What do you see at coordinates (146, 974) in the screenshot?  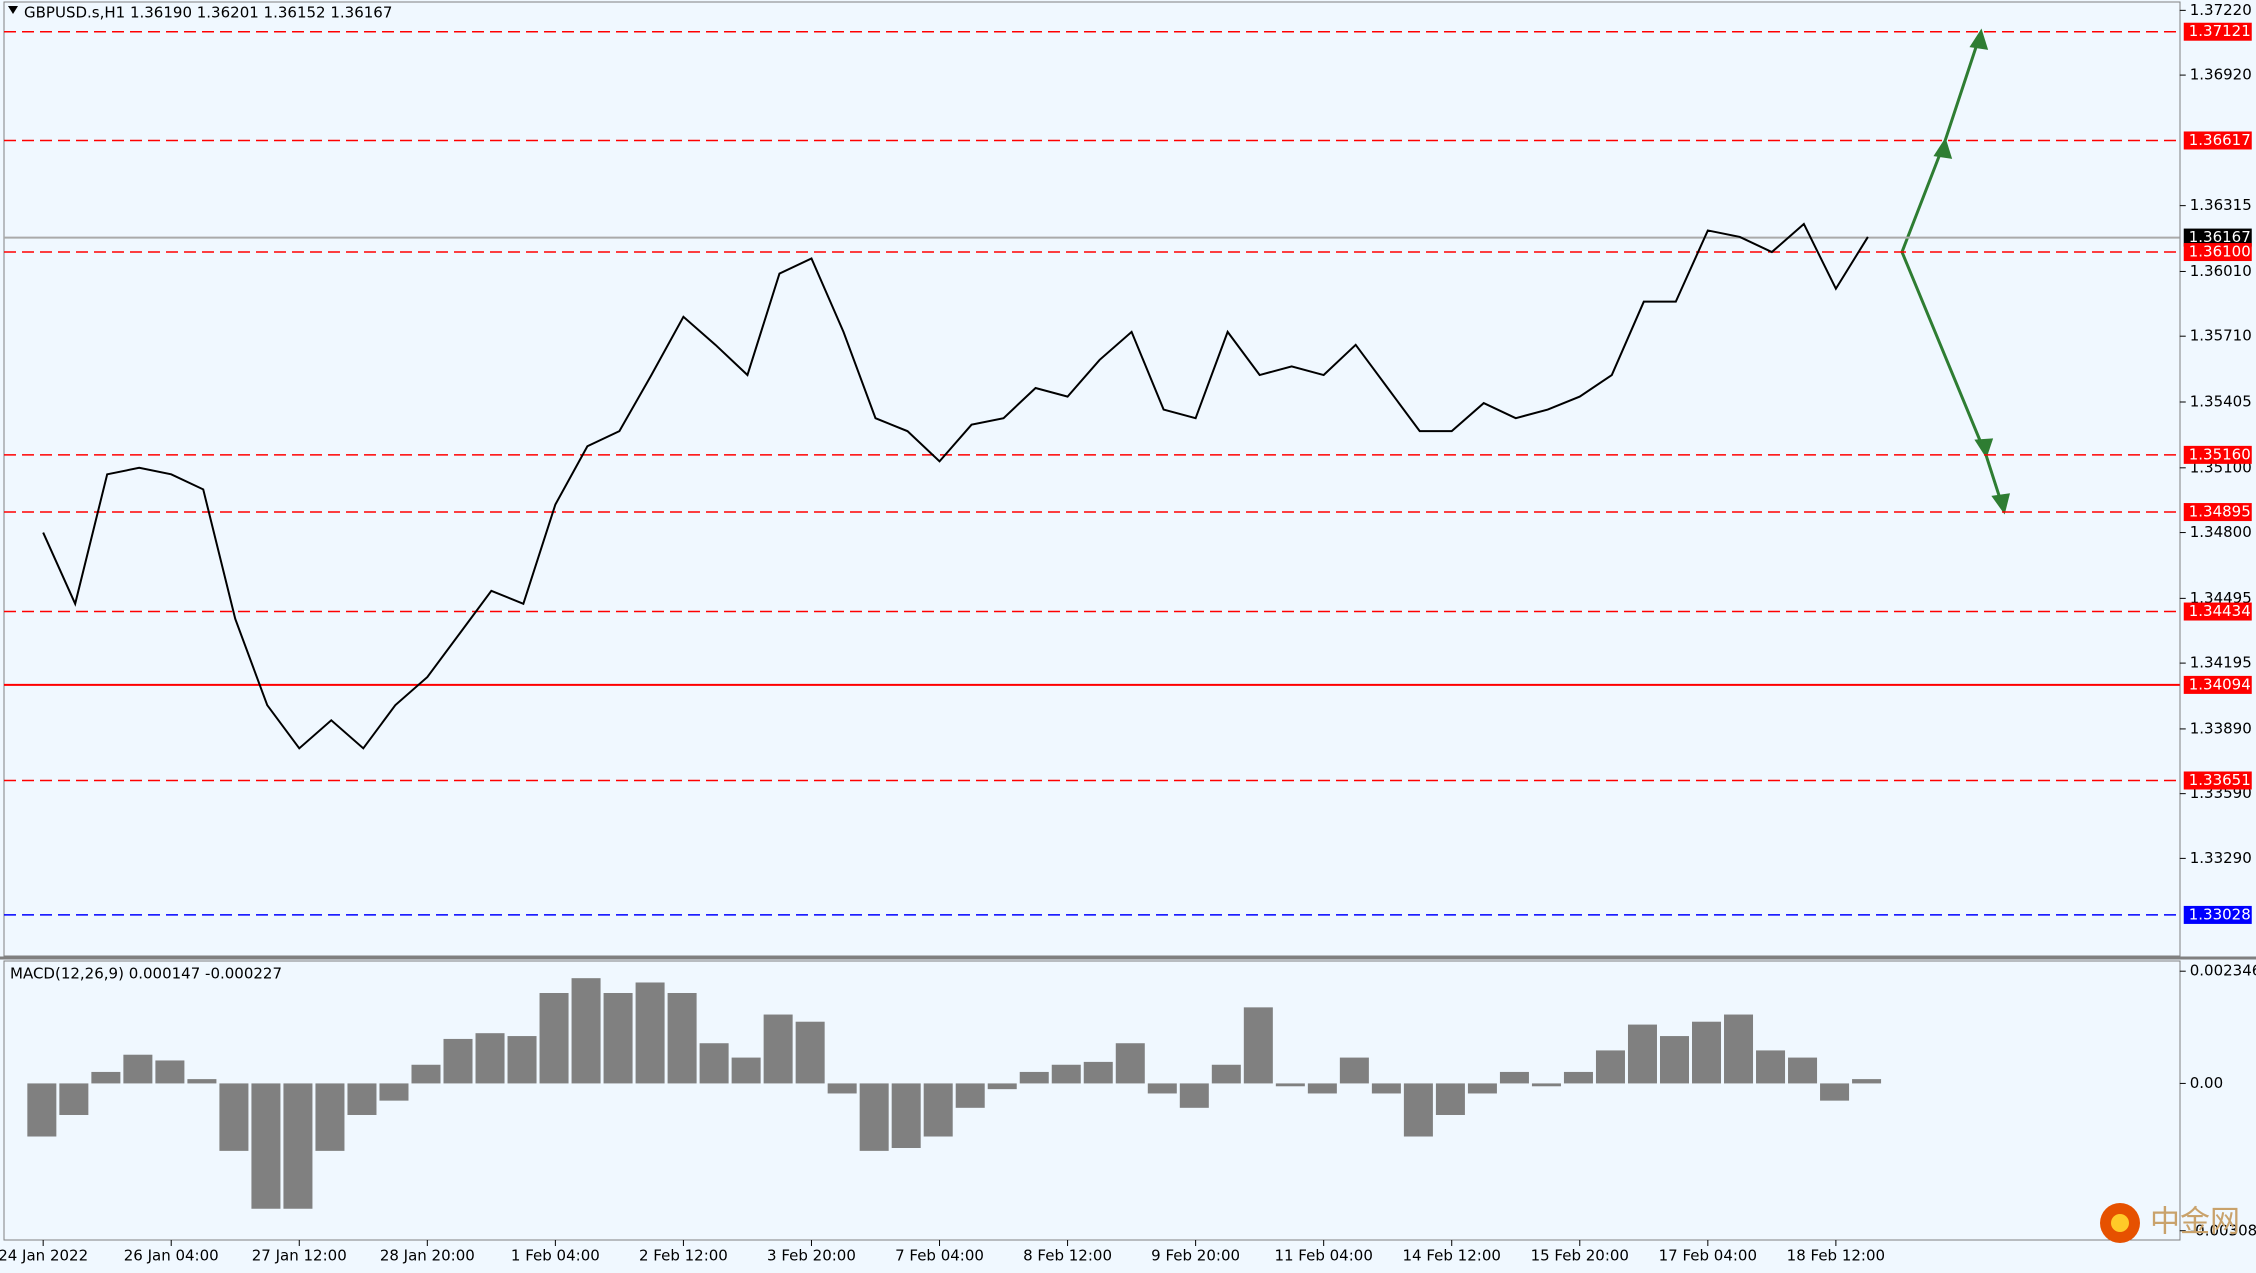 I see `macd-title: MACD(12,26,9) 0.000147 -0.000227` at bounding box center [146, 974].